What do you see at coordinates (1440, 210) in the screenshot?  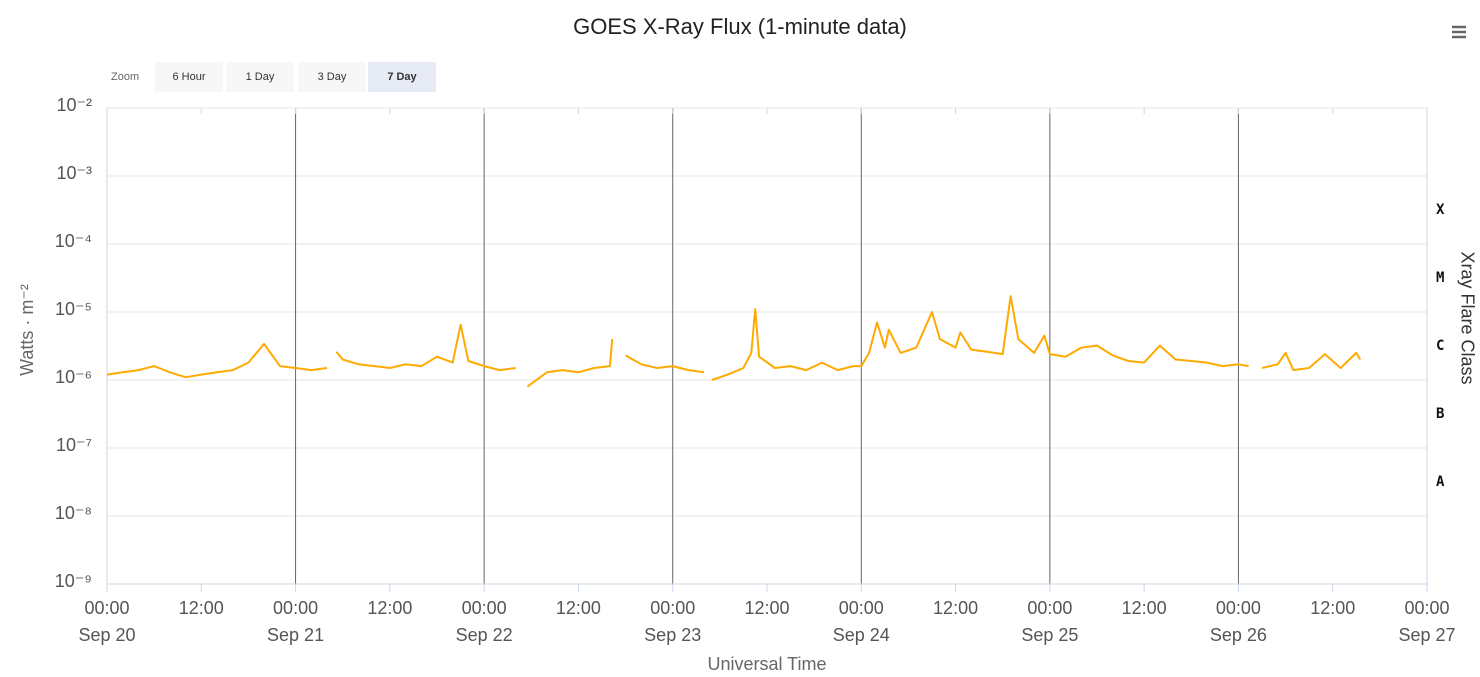 I see `flare-class-label: X` at bounding box center [1440, 210].